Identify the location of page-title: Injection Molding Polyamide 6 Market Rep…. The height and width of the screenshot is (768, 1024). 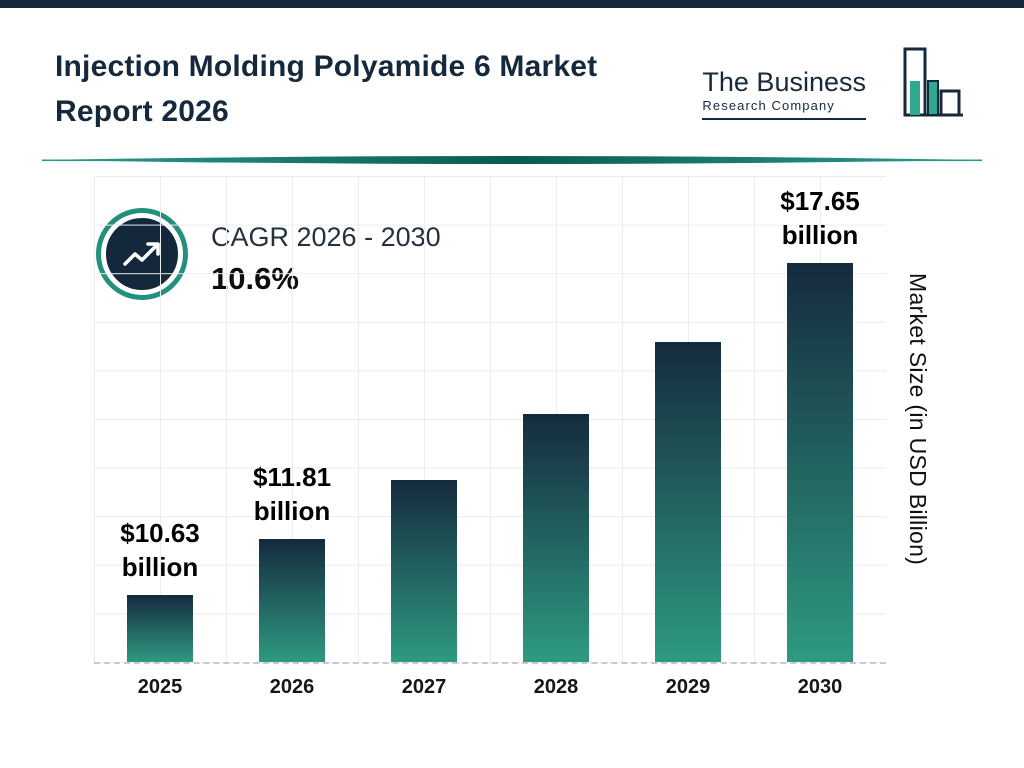
(326, 89).